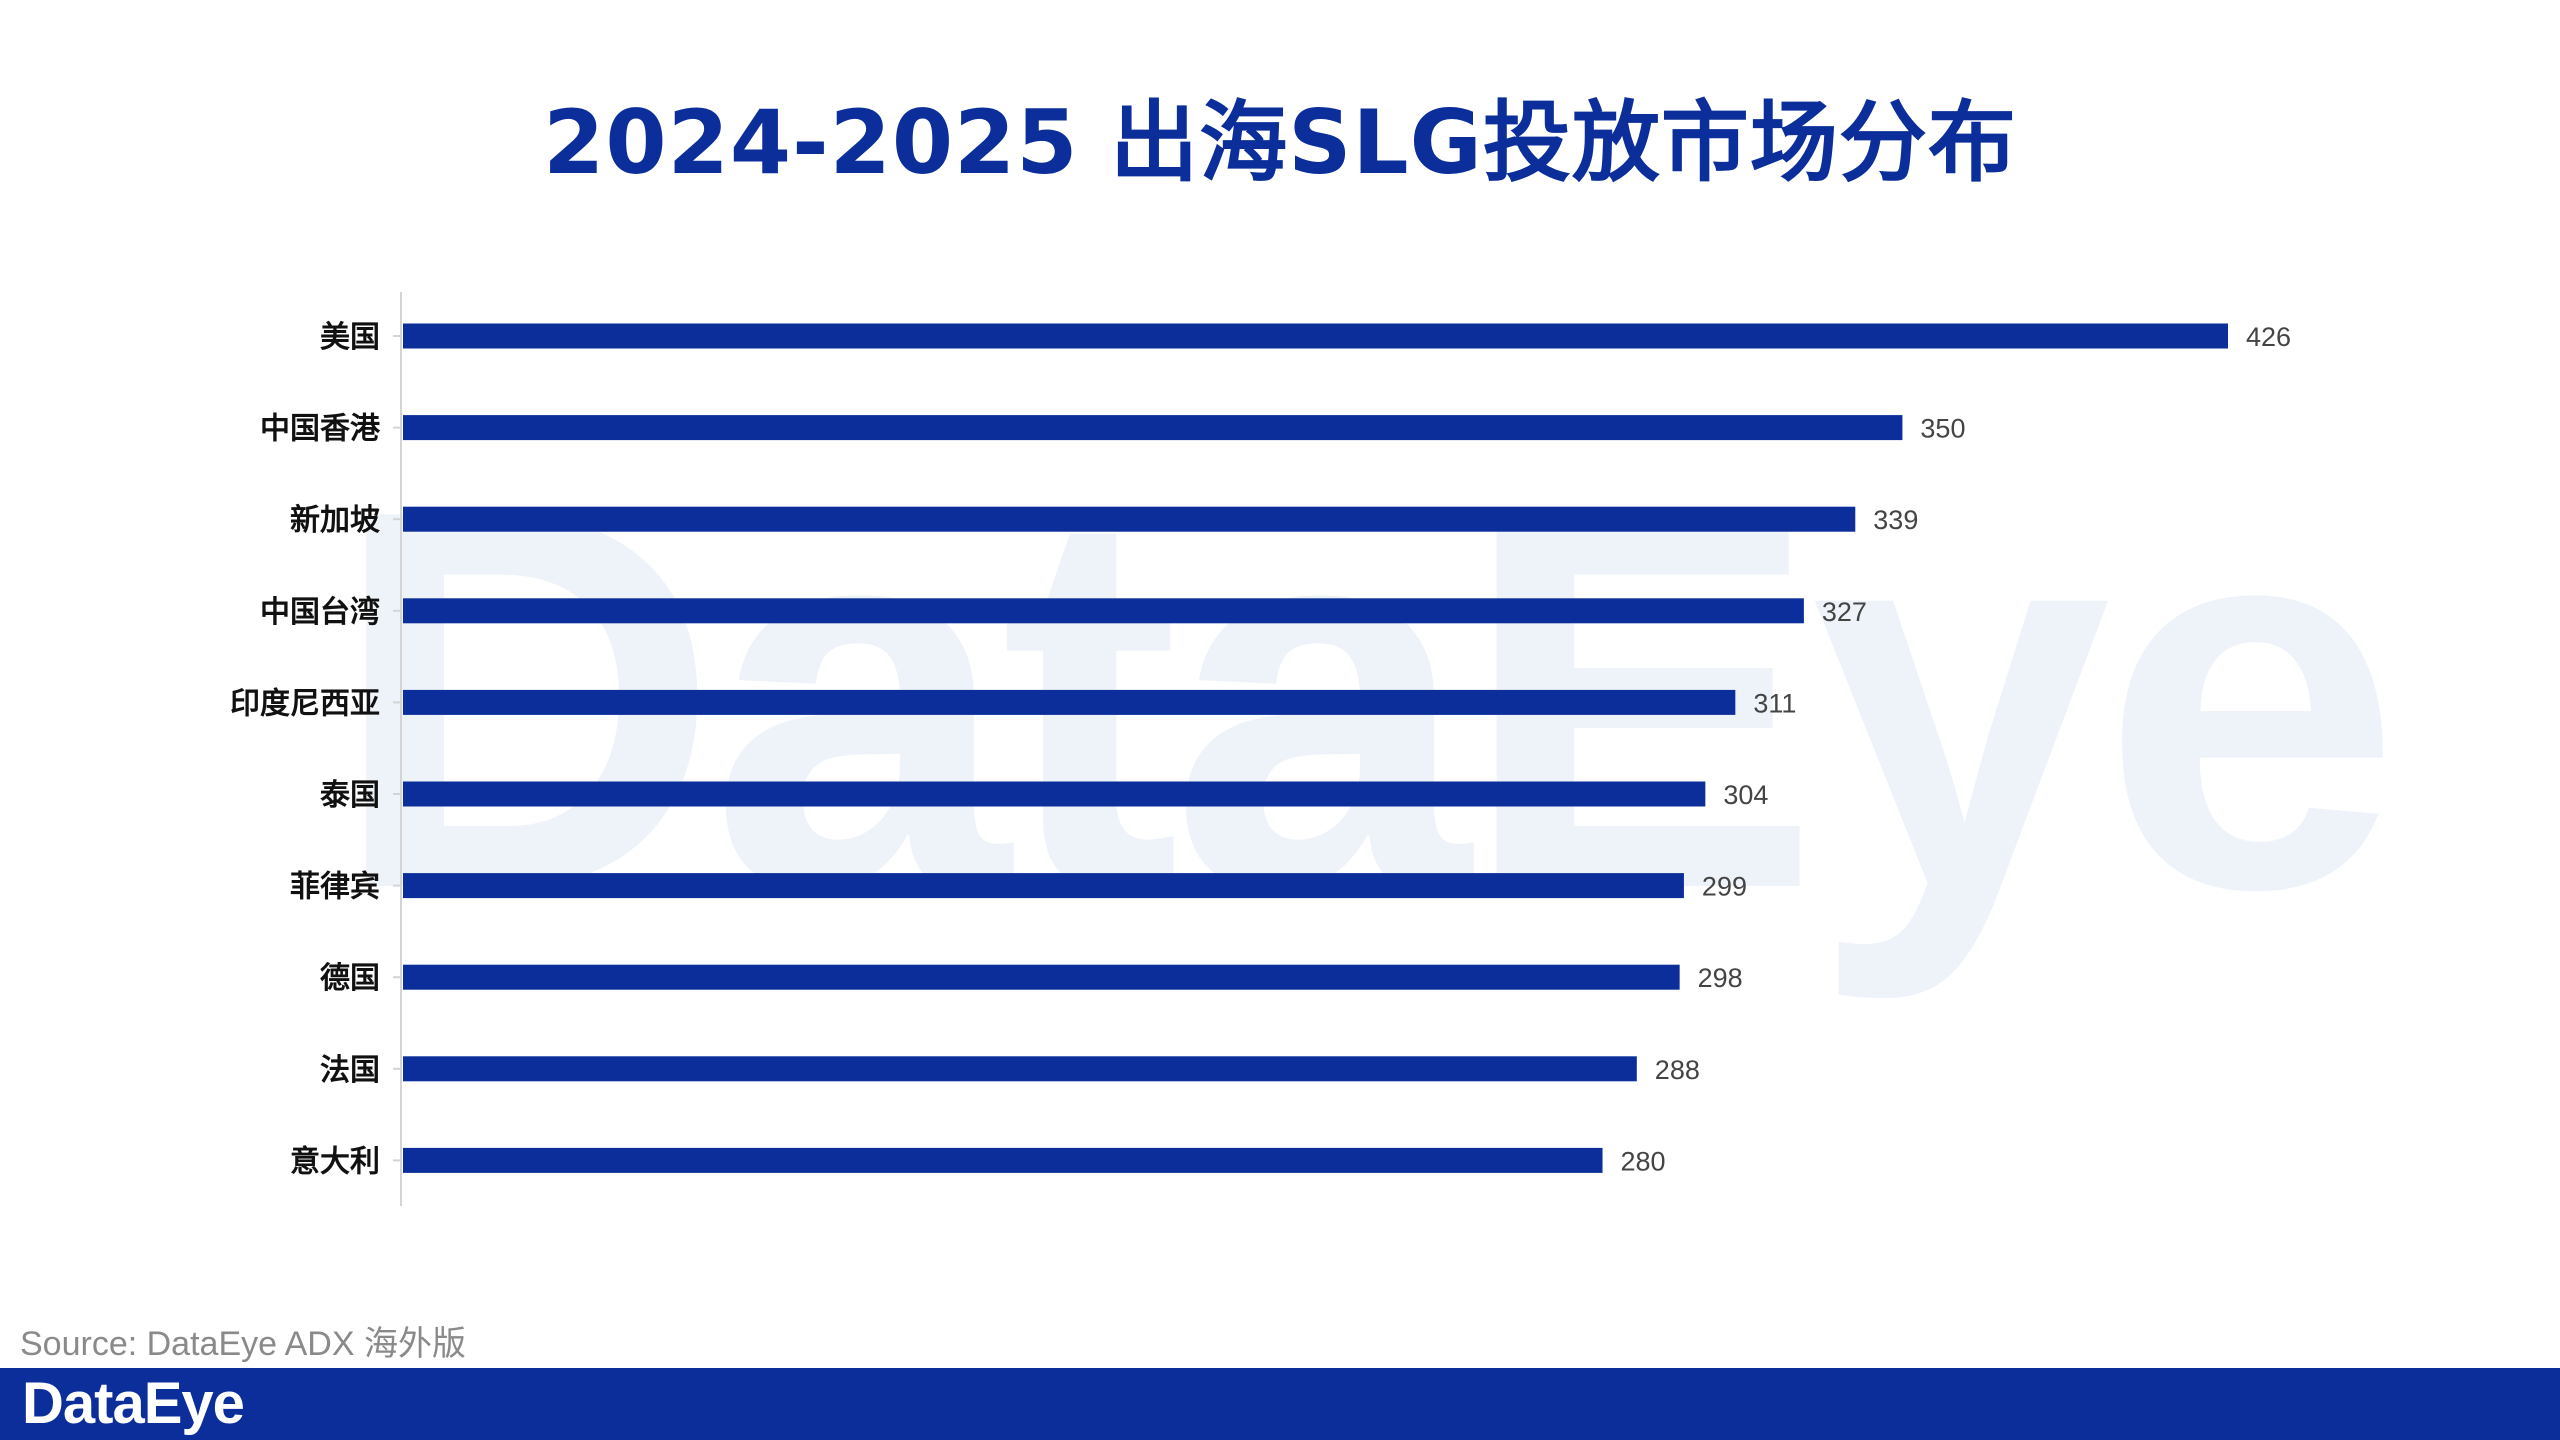 This screenshot has width=2560, height=1440. What do you see at coordinates (335, 887) in the screenshot?
I see `category-label: 菲律宾` at bounding box center [335, 887].